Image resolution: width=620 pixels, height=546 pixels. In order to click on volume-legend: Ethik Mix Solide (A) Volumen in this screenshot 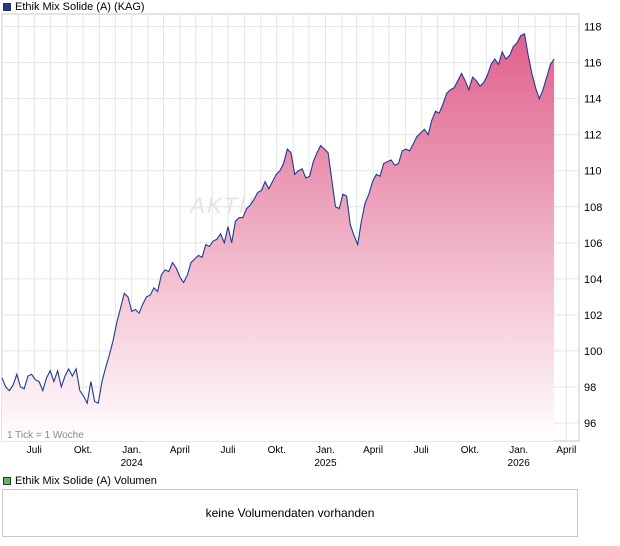, I will do `click(80, 481)`.